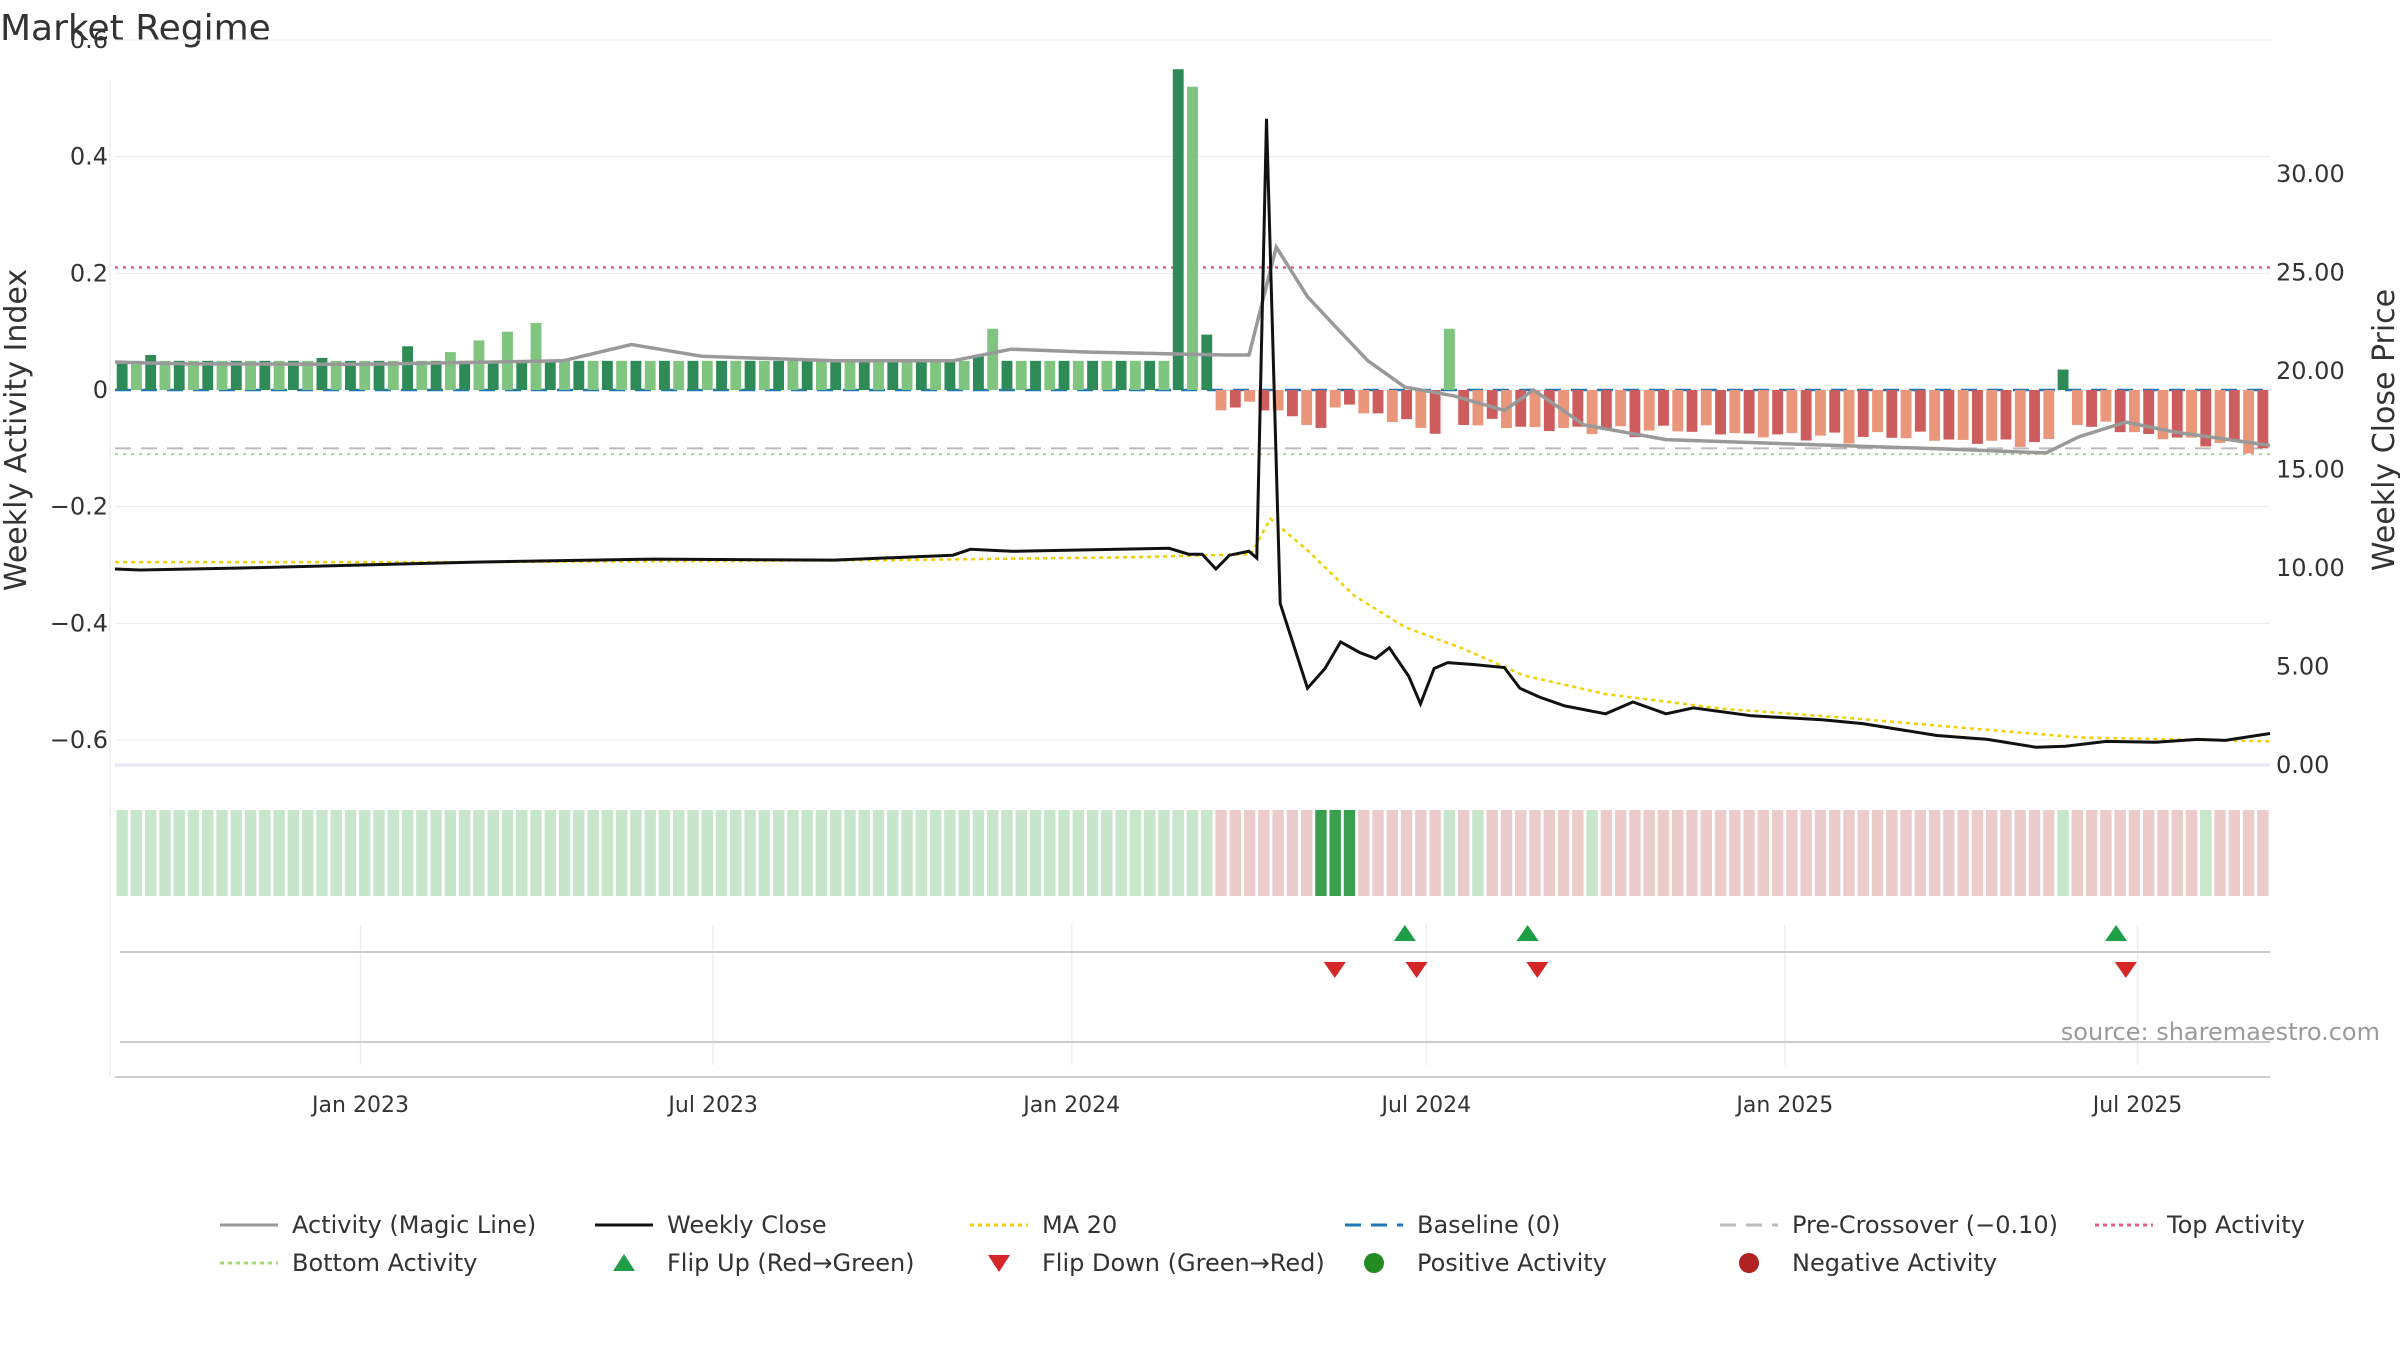 The height and width of the screenshot is (1350, 2400). What do you see at coordinates (791, 1263) in the screenshot?
I see `legend-label: Flip Up (Red→Green)` at bounding box center [791, 1263].